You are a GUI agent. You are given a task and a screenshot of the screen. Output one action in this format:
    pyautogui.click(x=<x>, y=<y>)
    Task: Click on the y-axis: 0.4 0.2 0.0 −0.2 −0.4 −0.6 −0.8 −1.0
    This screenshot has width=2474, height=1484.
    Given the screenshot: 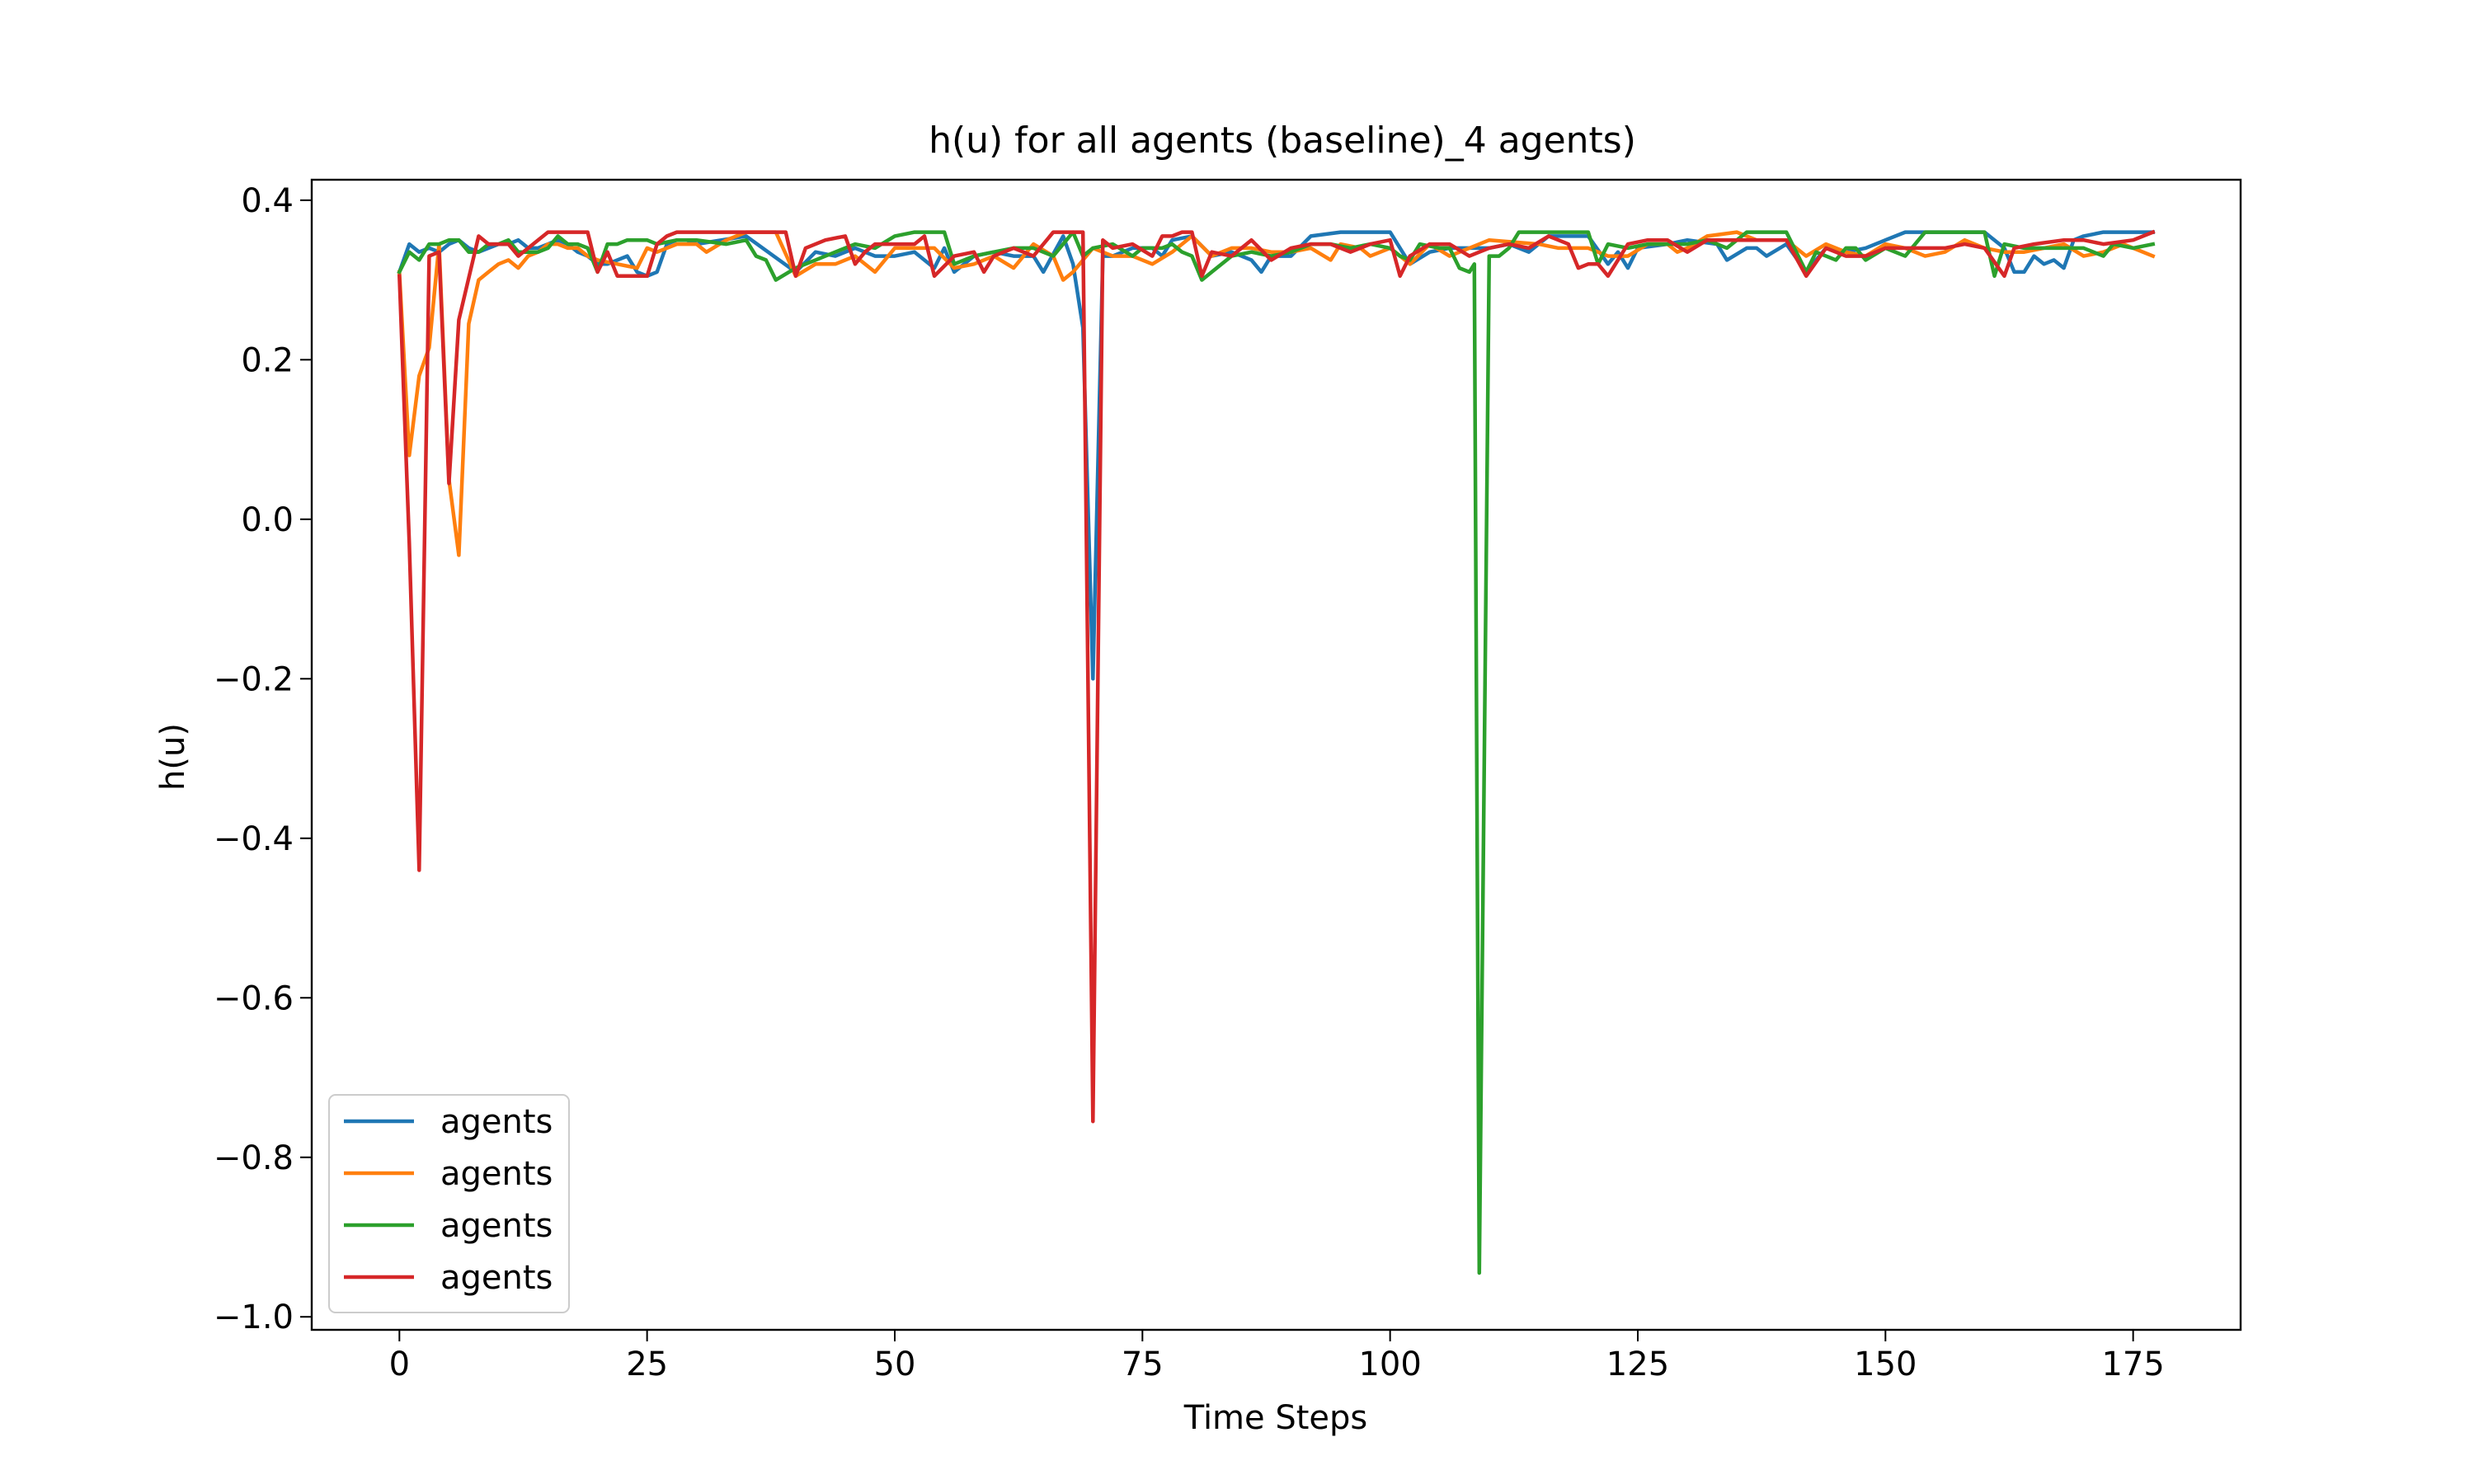 What is the action you would take?
    pyautogui.click(x=263, y=759)
    